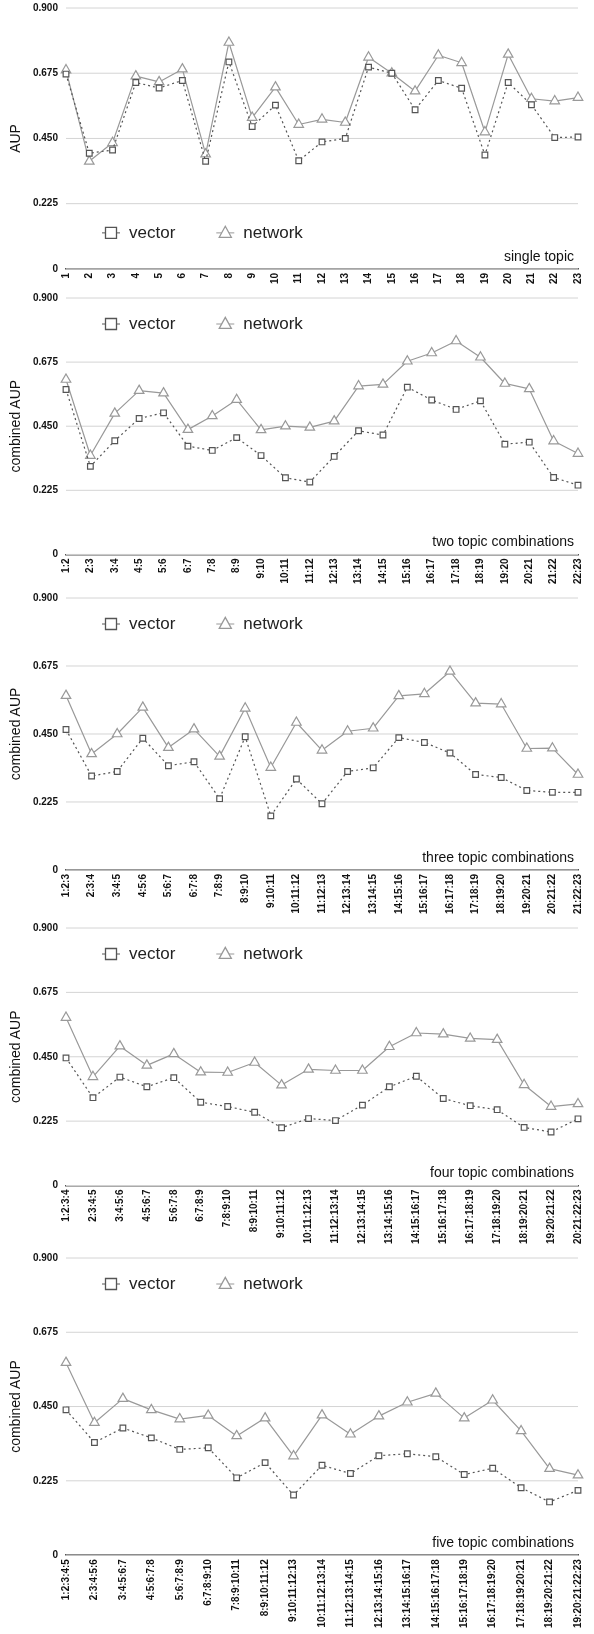 This screenshot has height=1634, width=594. Describe the element at coordinates (65, 565) in the screenshot. I see `x-tick-label: 1:2` at that location.